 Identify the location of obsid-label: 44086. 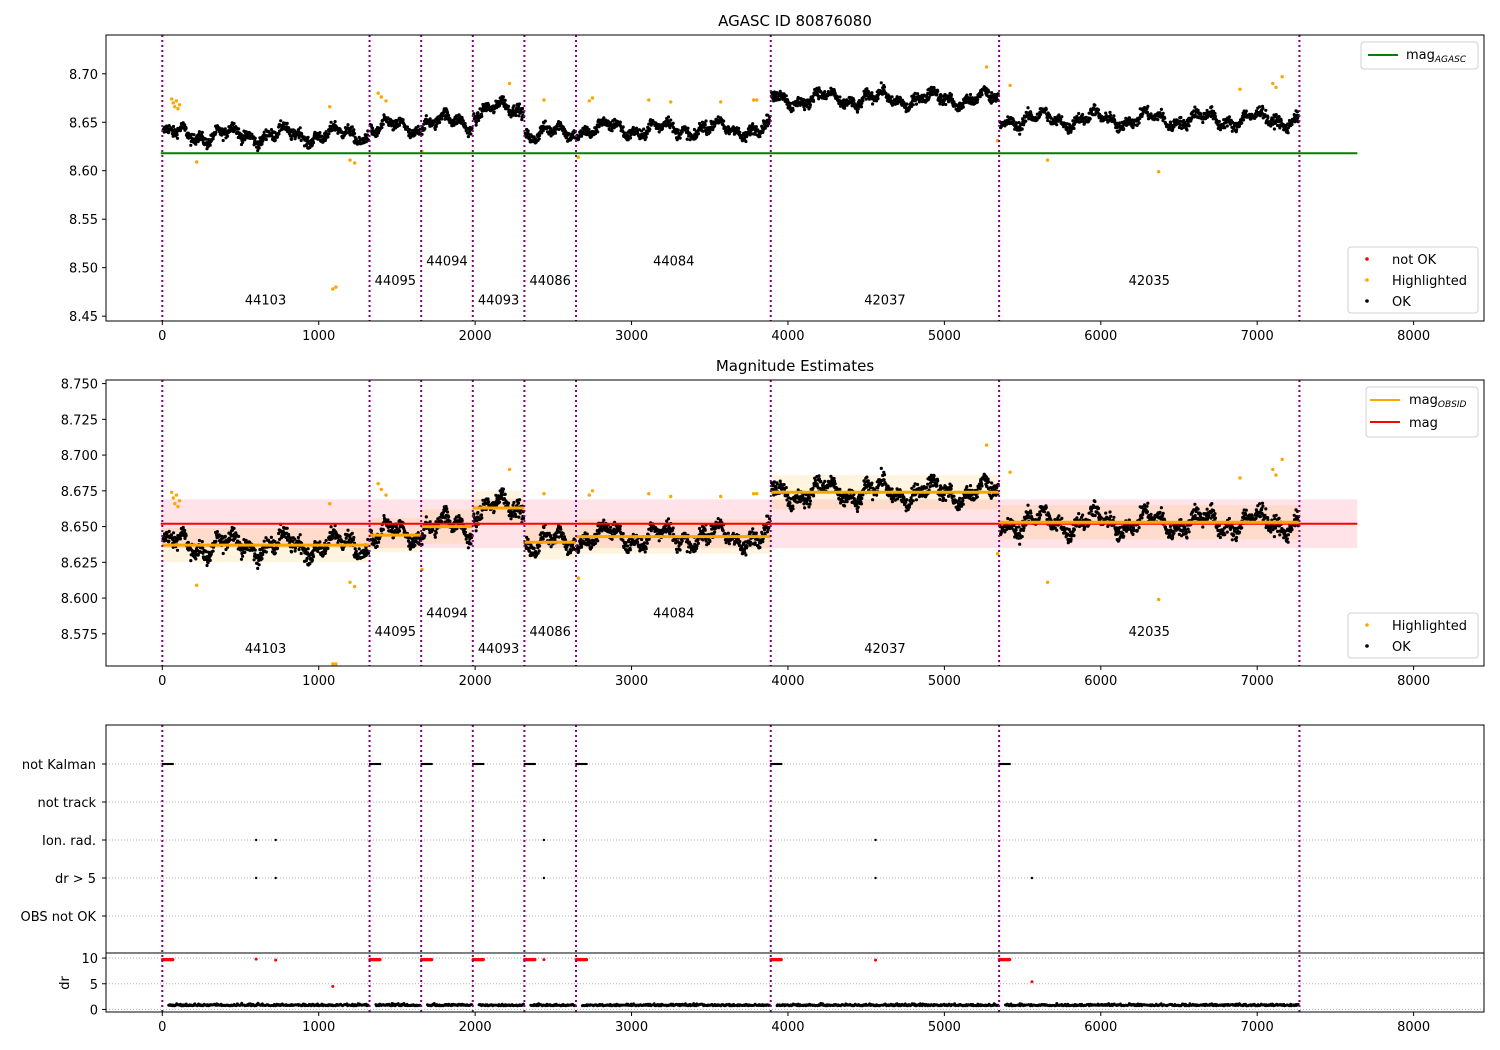
(550, 281).